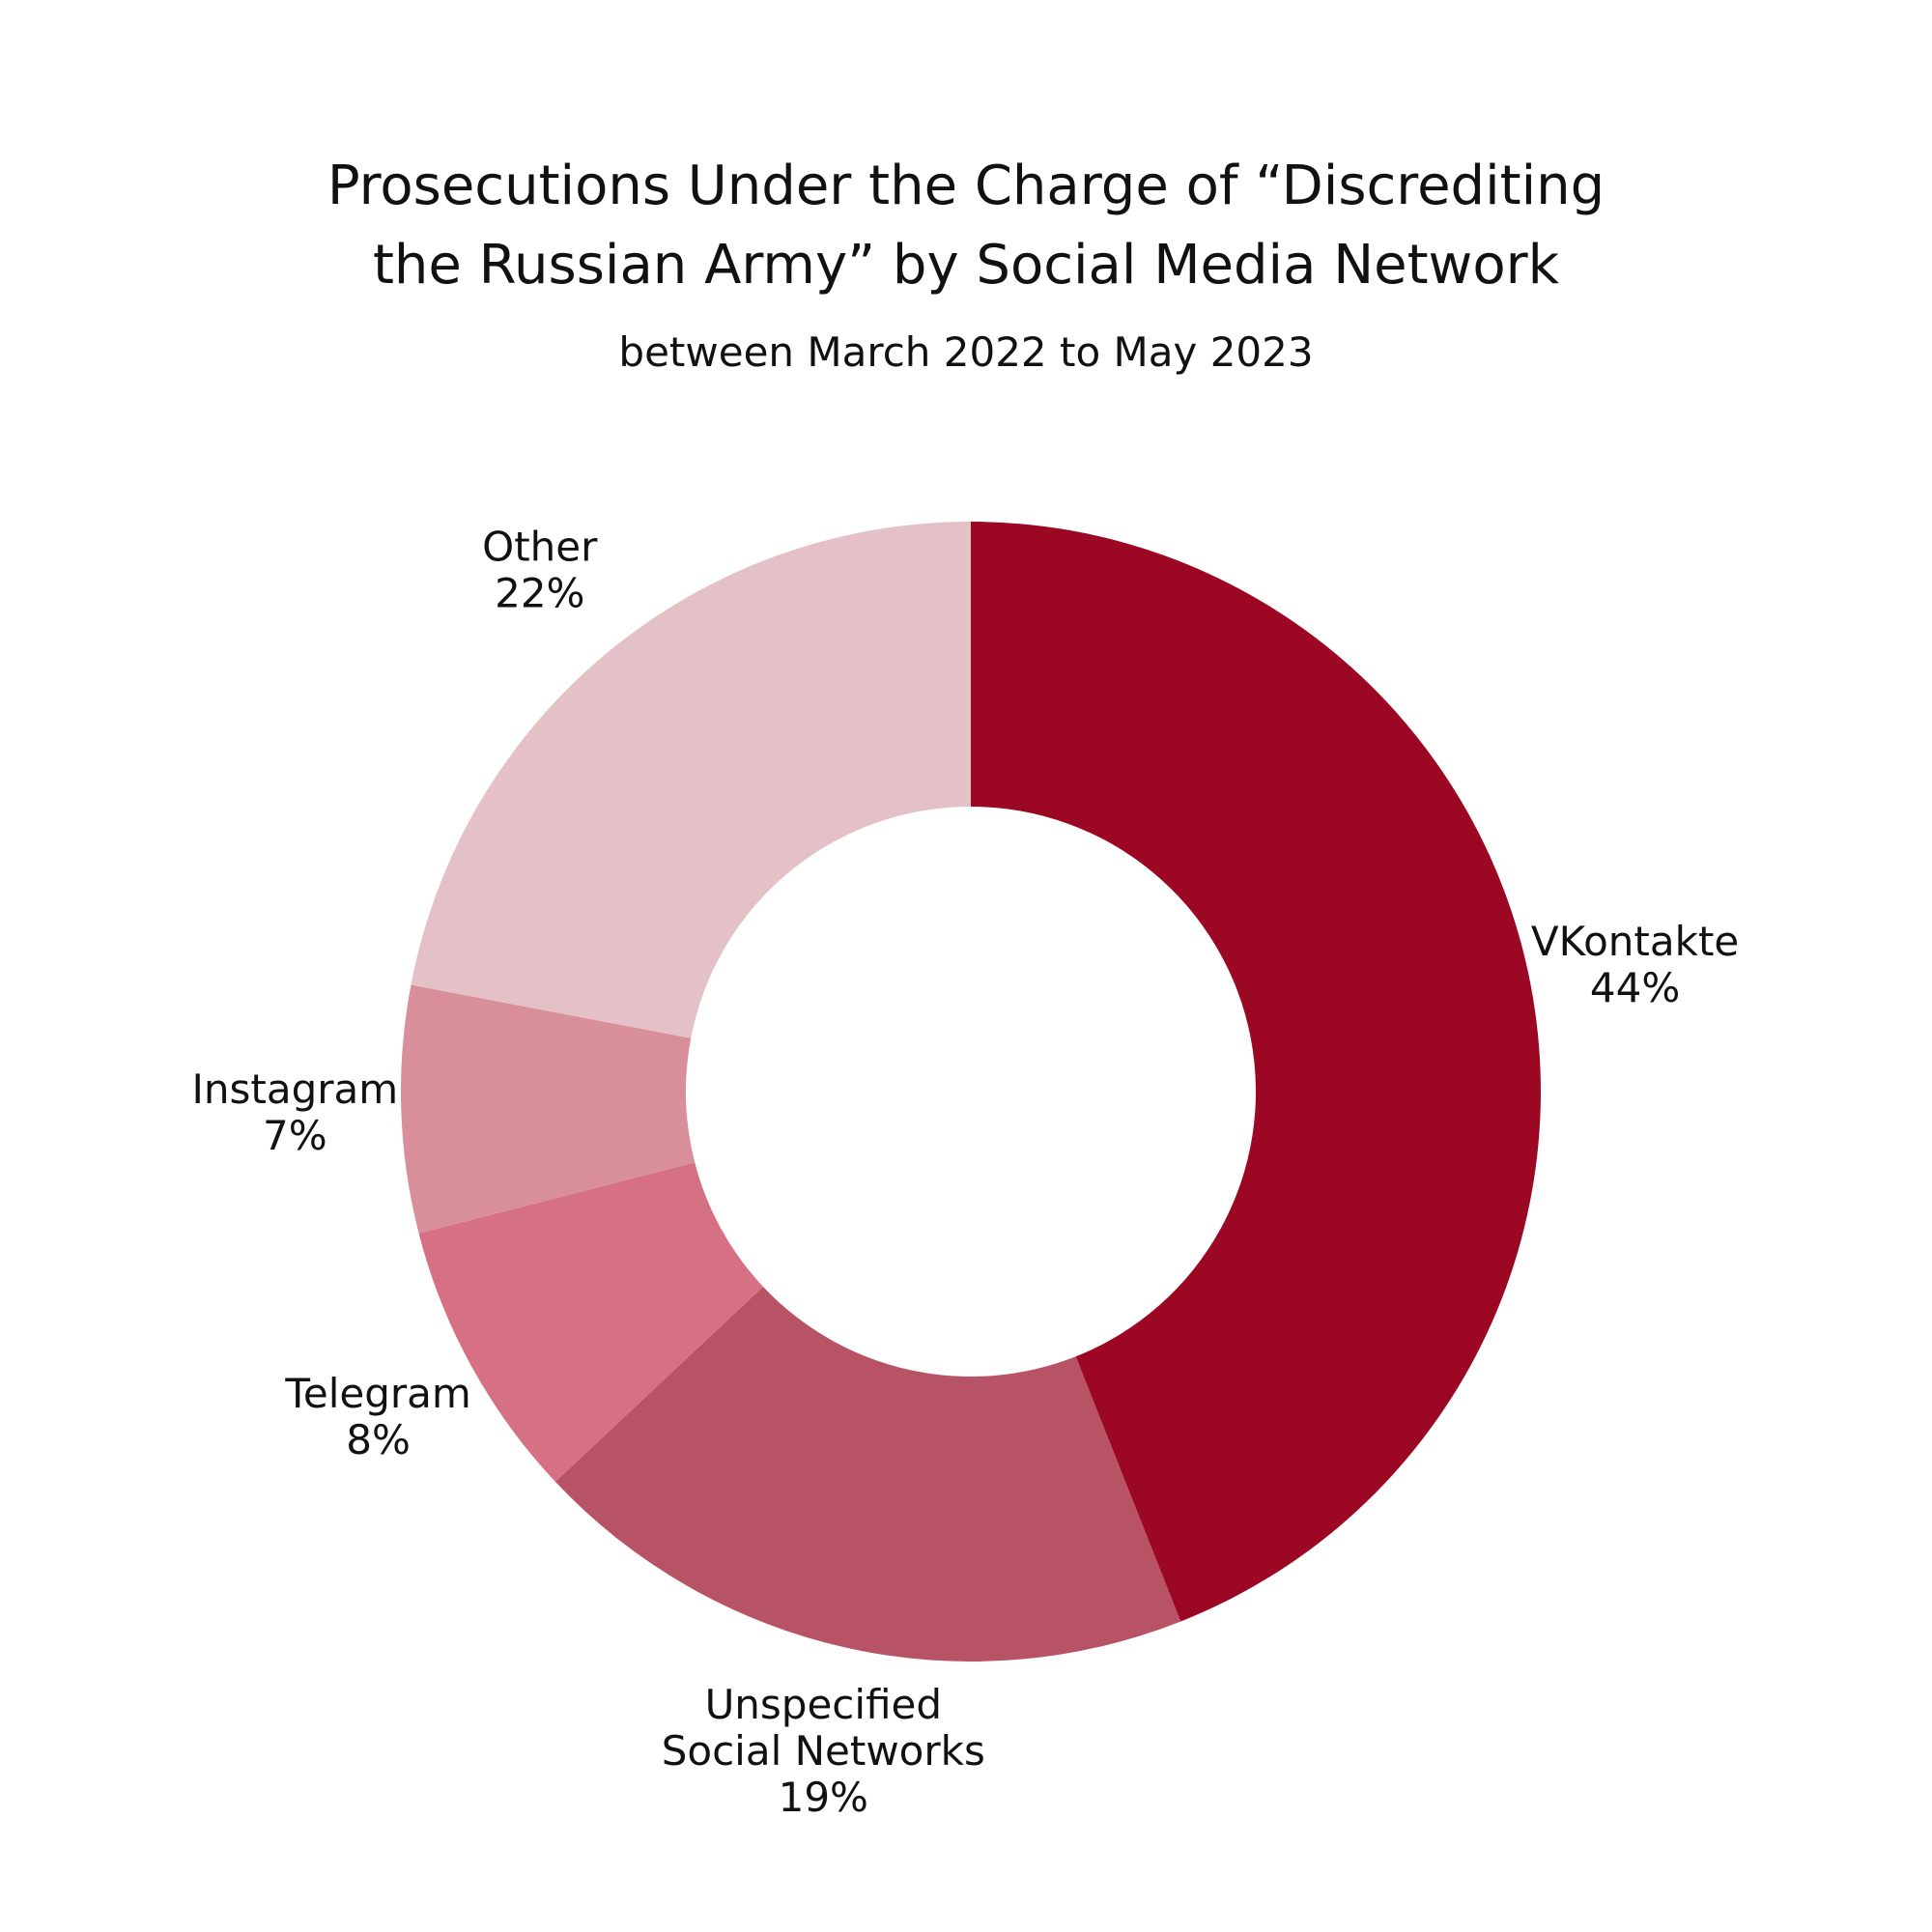  I want to click on slice-label-instagram: Instagram 7%, so click(295, 1112).